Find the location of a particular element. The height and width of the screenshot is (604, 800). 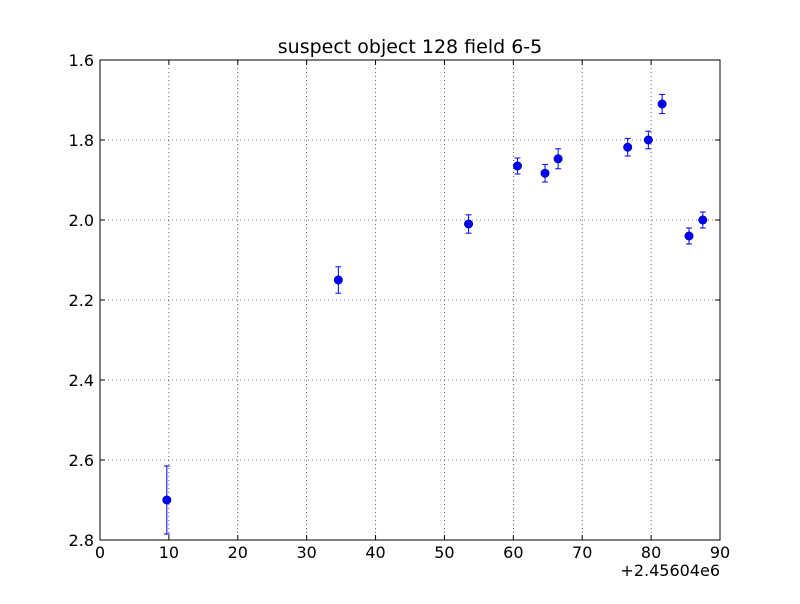

x-tick-label: 0 is located at coordinates (100, 552).